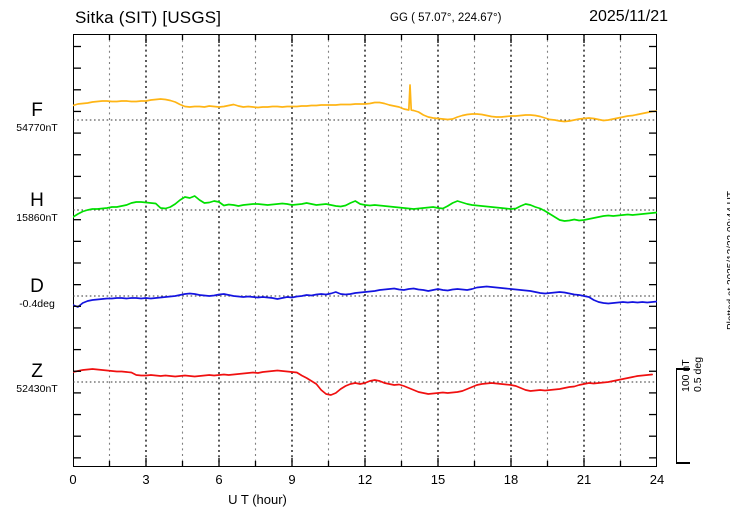 The image size is (730, 520). I want to click on x-tick-label-15: 15, so click(438, 479).